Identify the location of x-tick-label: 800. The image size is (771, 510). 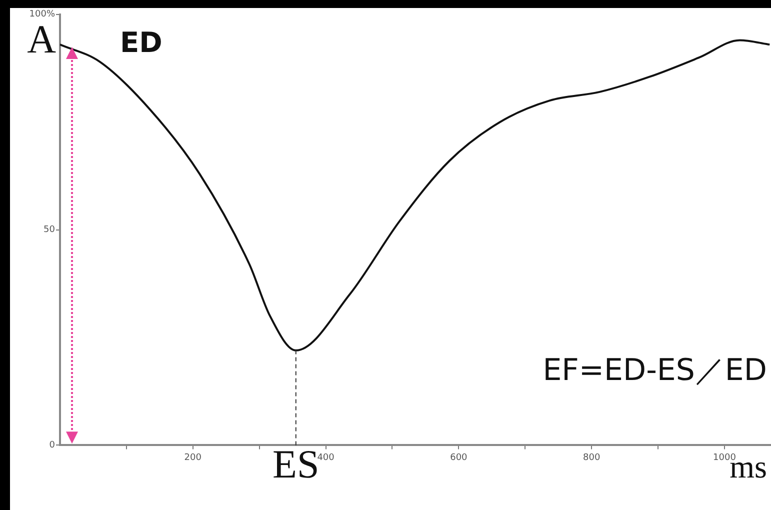
(591, 457).